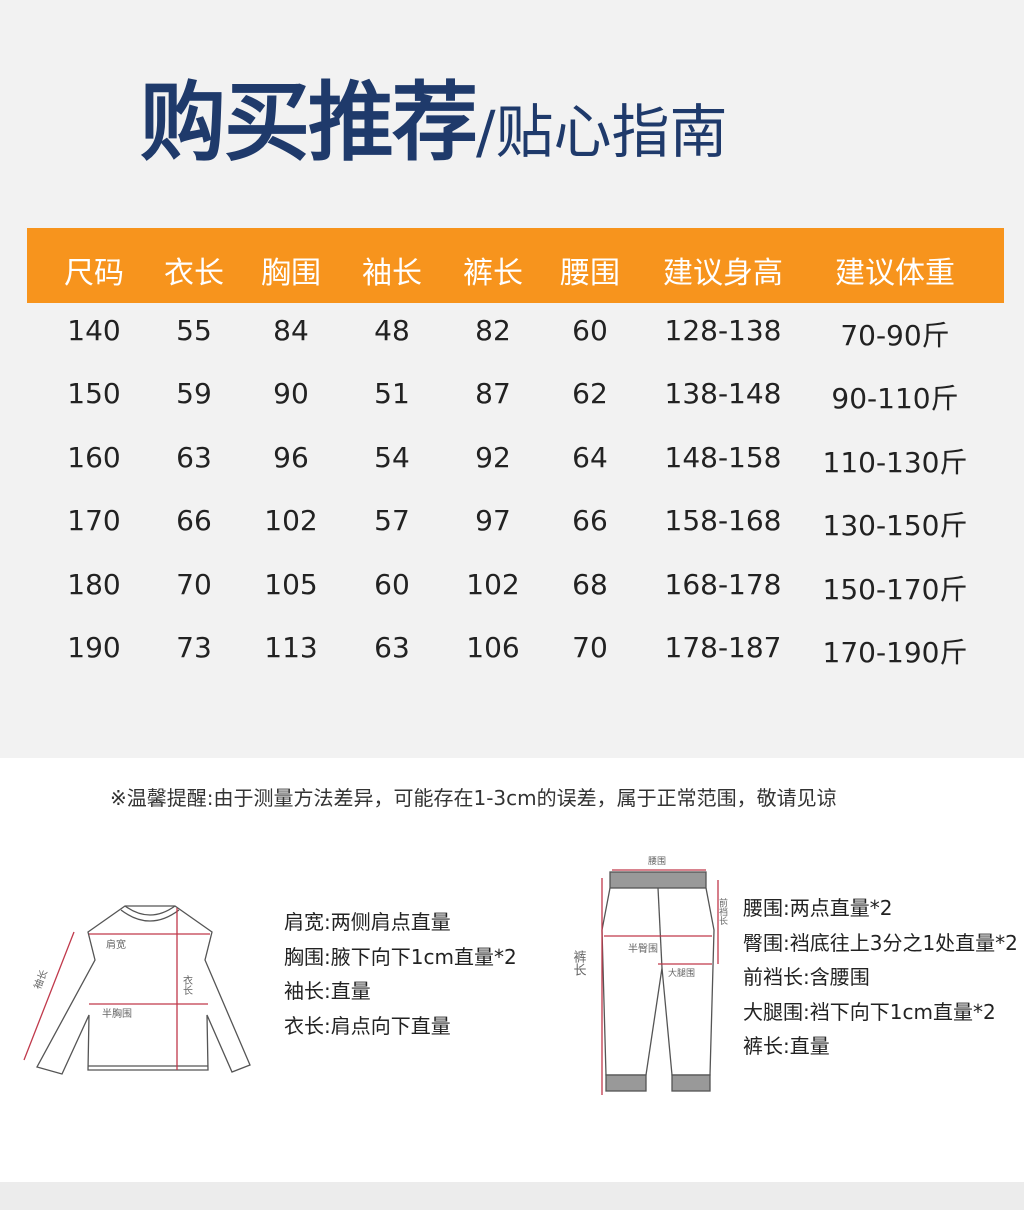  Describe the element at coordinates (895, 525) in the screenshot. I see `table-cell: 130-150斤` at that location.